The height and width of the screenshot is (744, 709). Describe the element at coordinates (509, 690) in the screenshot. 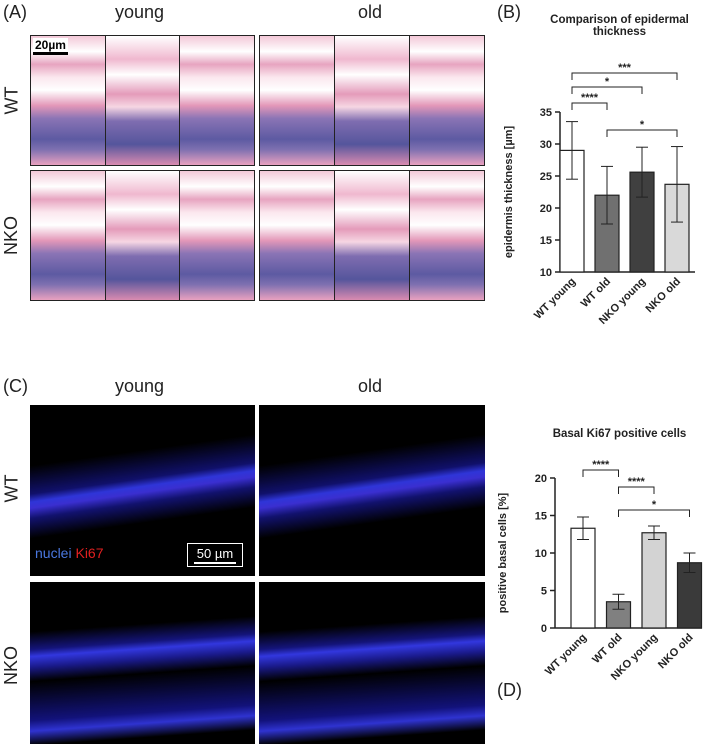

I see `panel-label: (D)` at that location.